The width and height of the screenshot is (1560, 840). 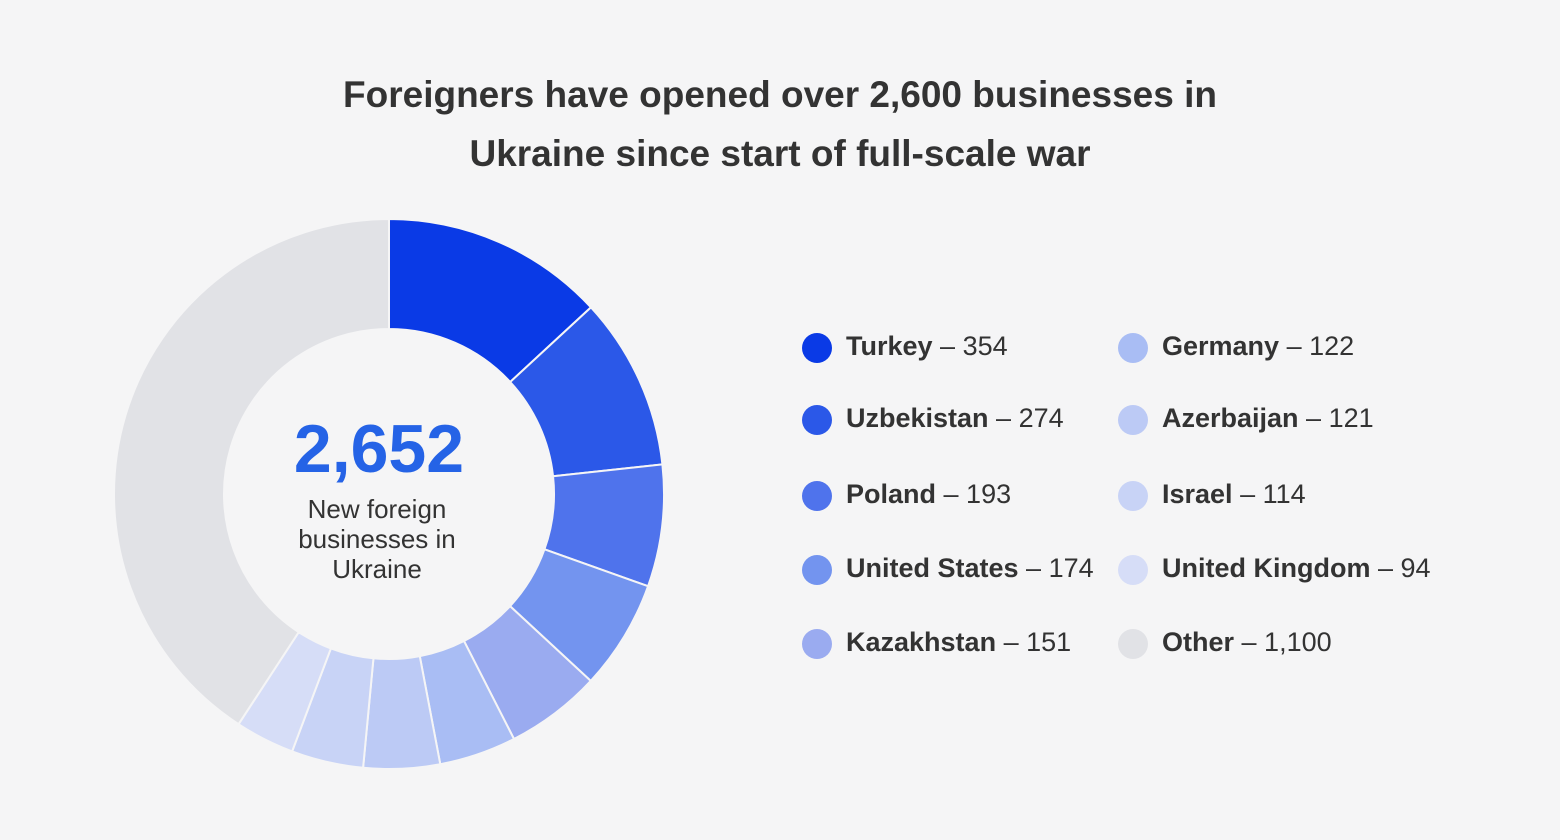 I want to click on legend-category: Israel, so click(x=1197, y=494).